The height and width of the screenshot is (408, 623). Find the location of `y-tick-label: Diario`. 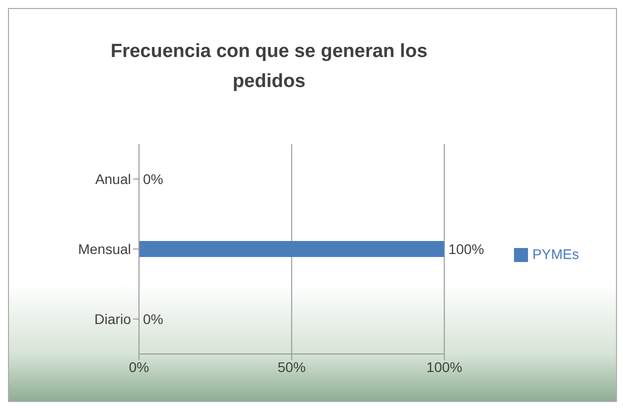

y-tick-label: Diario is located at coordinates (113, 318).